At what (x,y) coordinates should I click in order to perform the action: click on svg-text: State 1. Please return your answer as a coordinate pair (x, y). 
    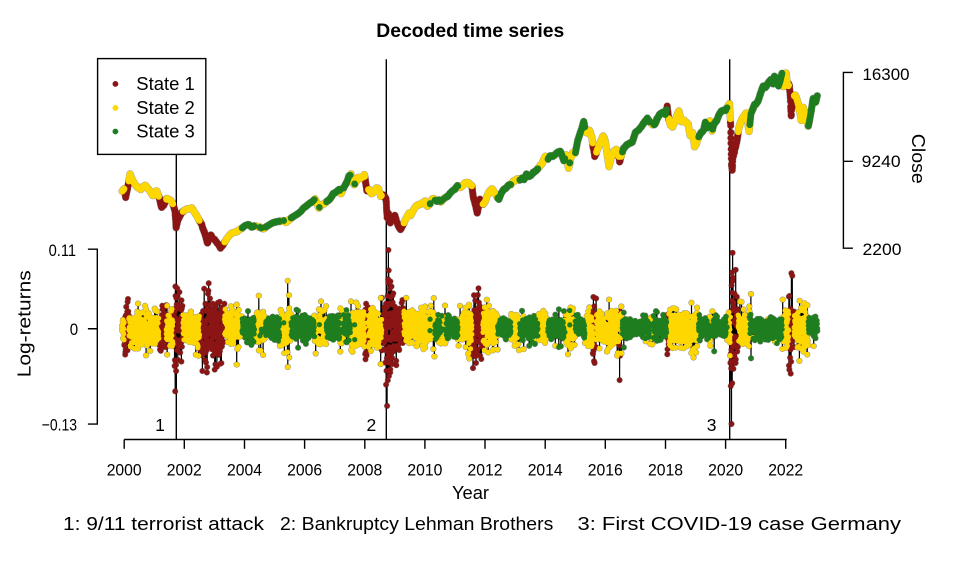
    Looking at the image, I should click on (165, 84).